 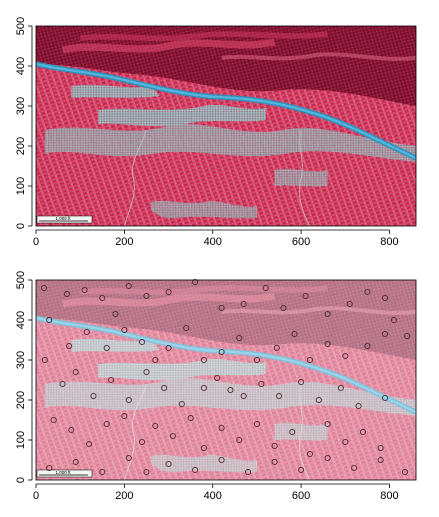 I want to click on scalebar-label-bottom: 1,000 ft, so click(x=63, y=472).